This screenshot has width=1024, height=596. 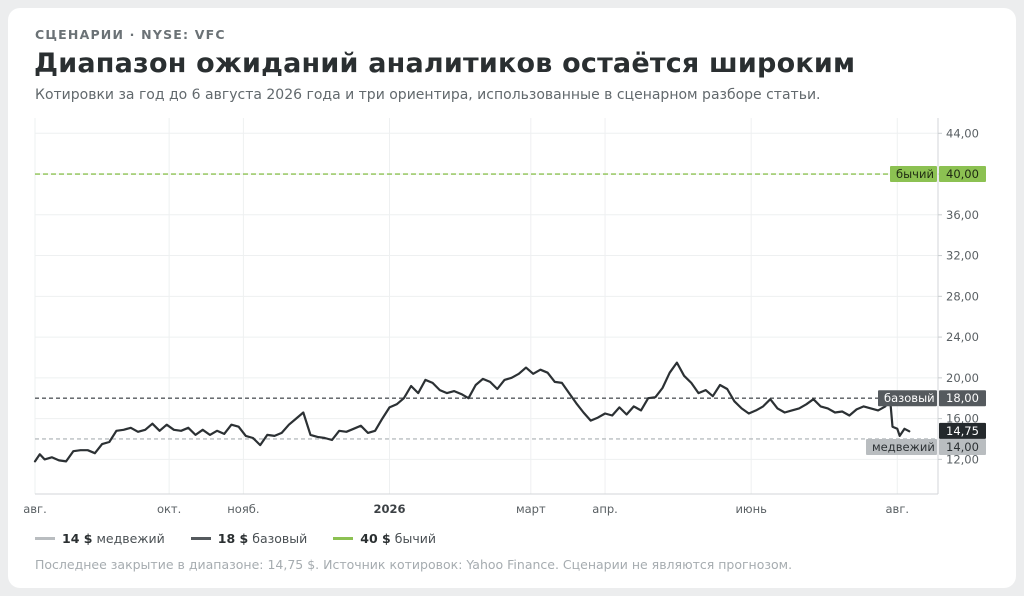 What do you see at coordinates (472, 412) in the screenshot?
I see `price-line` at bounding box center [472, 412].